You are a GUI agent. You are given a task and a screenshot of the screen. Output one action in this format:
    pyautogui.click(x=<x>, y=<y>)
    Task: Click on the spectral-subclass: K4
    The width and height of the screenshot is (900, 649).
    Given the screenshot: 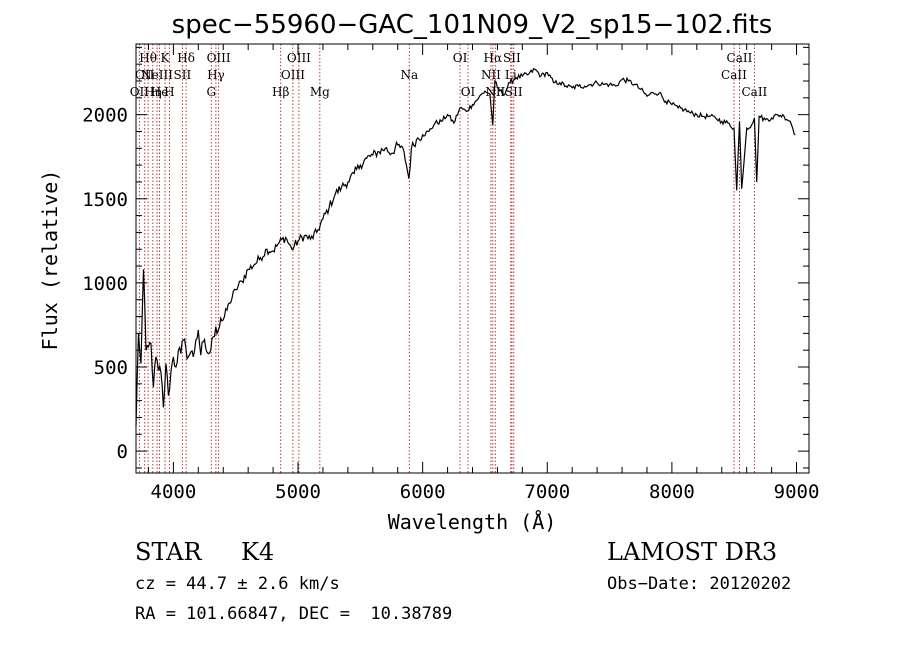 What is the action you would take?
    pyautogui.click(x=258, y=552)
    